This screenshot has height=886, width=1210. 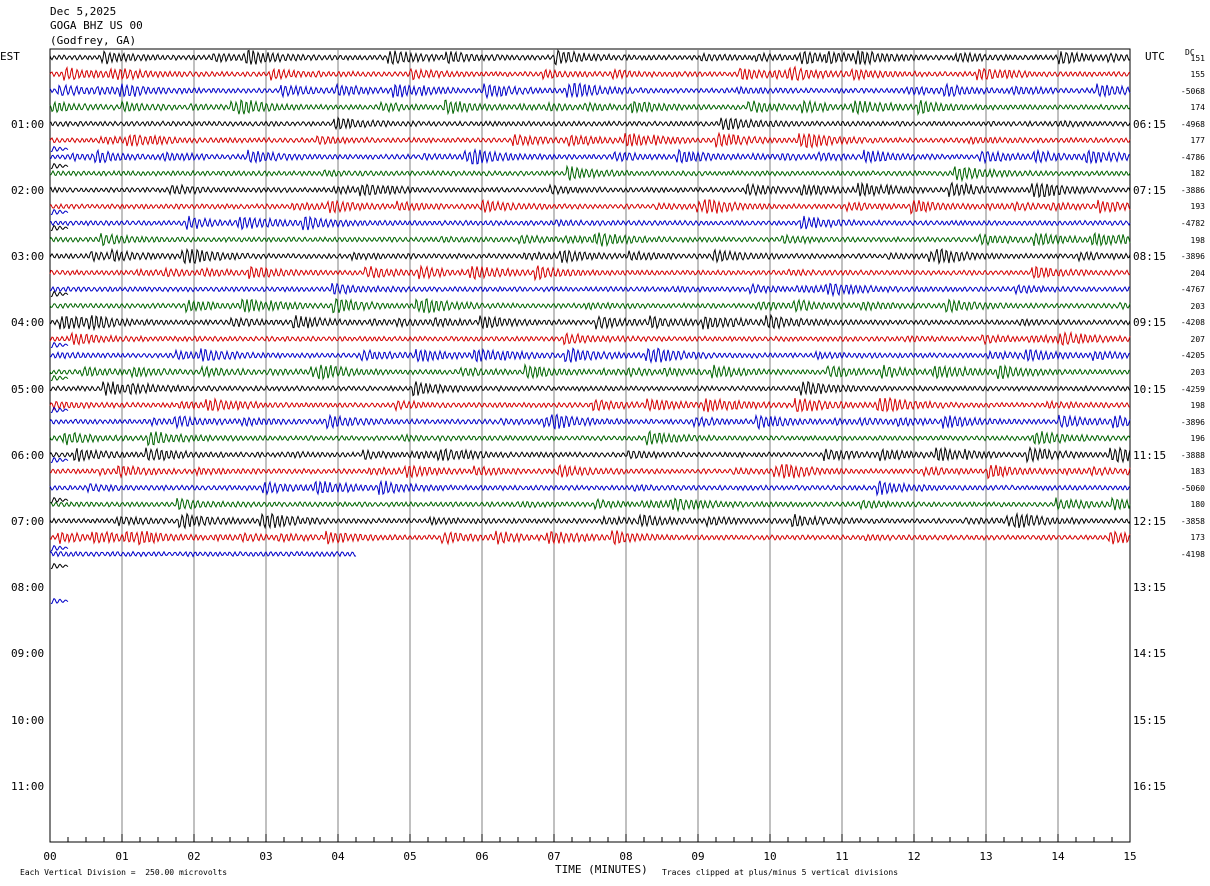 What do you see at coordinates (1192, 323) in the screenshot?
I see `dc-offset-label: -4208` at bounding box center [1192, 323].